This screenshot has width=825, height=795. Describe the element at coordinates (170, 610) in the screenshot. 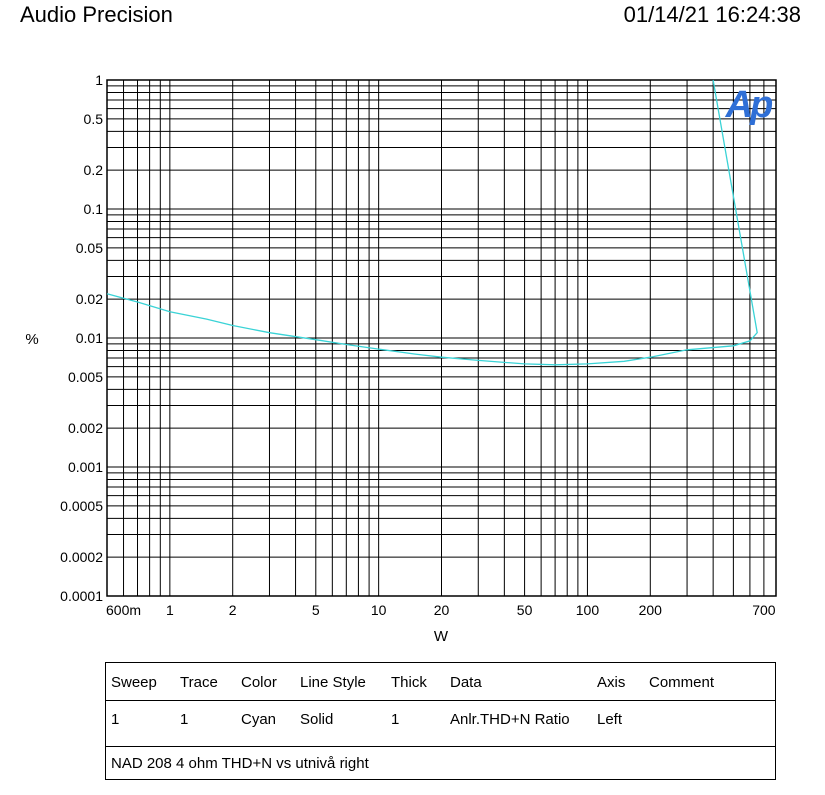

I see `x-tick-label: 1` at that location.